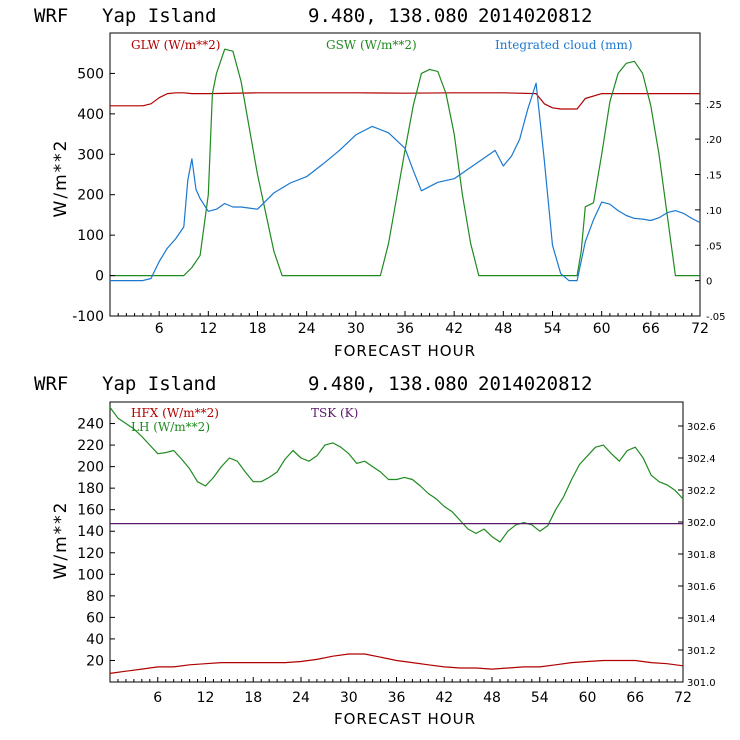 Image resolution: width=740 pixels, height=740 pixels. I want to click on chart2-y-axis-left: 20 40 60 80 100 120 140 160 180 200 220 240, so click(96, 543).